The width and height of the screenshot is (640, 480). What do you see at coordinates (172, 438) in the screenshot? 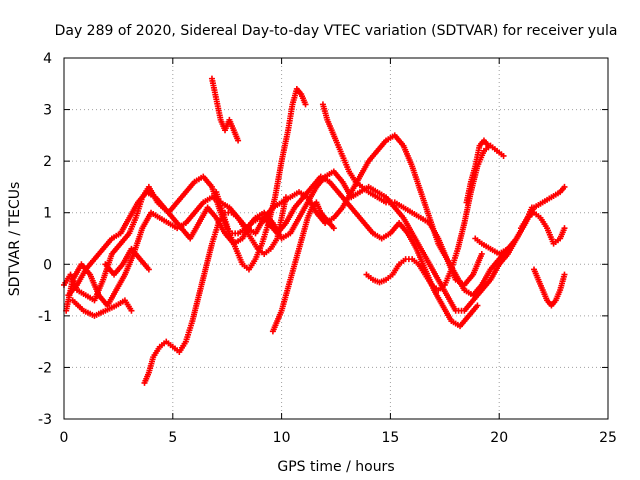
I see `x-tick-label: 5` at bounding box center [172, 438].